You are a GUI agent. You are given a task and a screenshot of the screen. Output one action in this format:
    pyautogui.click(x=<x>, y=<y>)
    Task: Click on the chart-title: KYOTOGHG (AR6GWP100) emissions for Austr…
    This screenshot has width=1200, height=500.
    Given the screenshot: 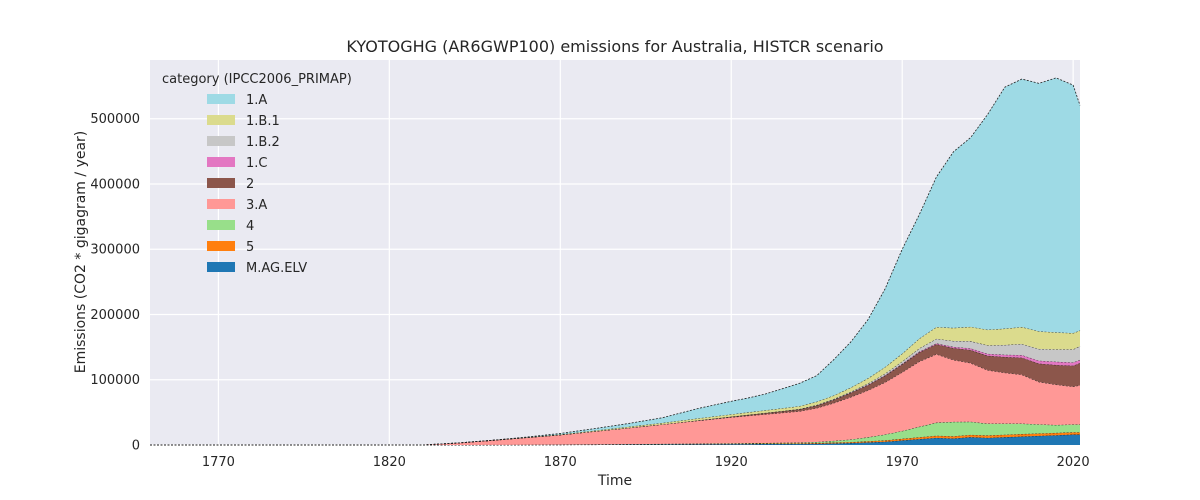 What is the action you would take?
    pyautogui.click(x=614, y=46)
    